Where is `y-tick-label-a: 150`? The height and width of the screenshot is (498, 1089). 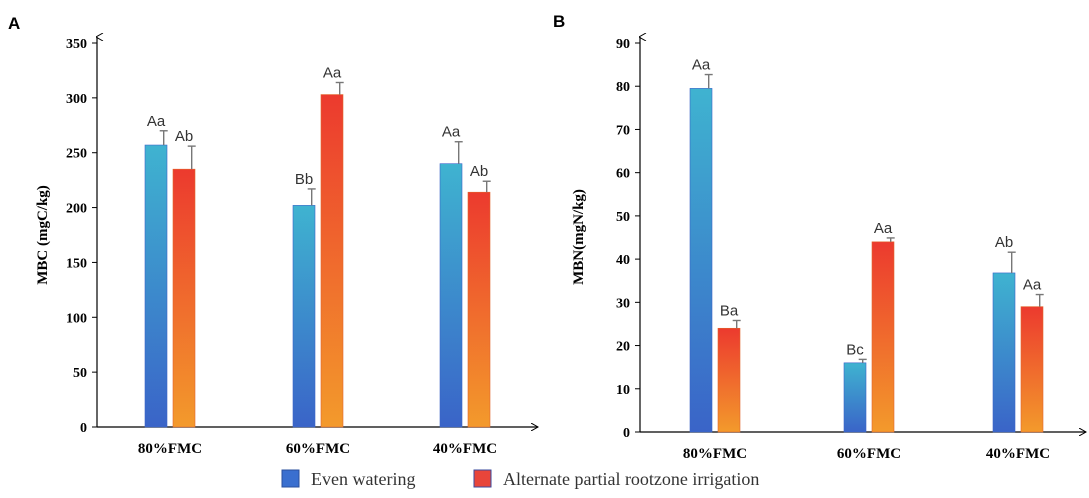 y-tick-label-a: 150 is located at coordinates (76, 263).